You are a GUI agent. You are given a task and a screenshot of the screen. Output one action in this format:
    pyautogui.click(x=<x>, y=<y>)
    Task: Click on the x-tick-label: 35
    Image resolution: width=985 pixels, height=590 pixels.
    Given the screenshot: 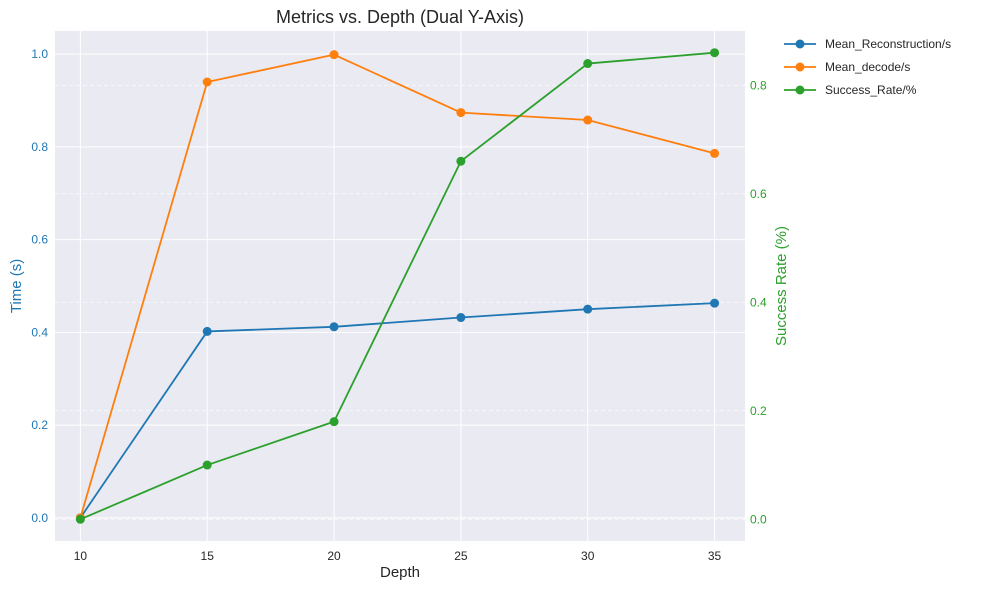 What is the action you would take?
    pyautogui.click(x=715, y=556)
    